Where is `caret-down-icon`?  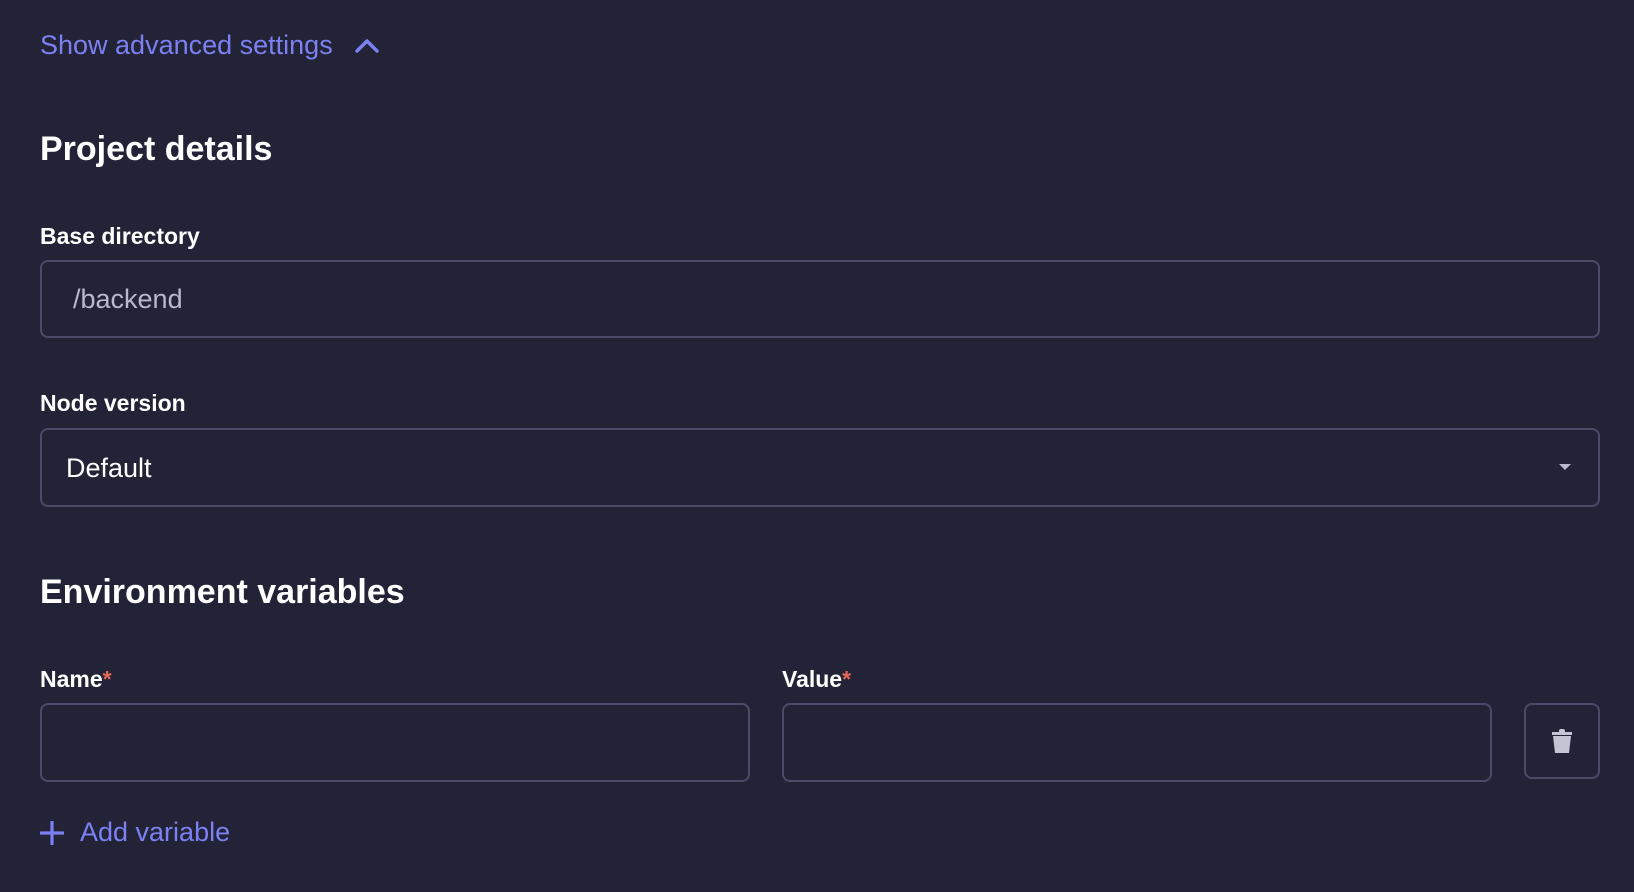
caret-down-icon is located at coordinates (1565, 467).